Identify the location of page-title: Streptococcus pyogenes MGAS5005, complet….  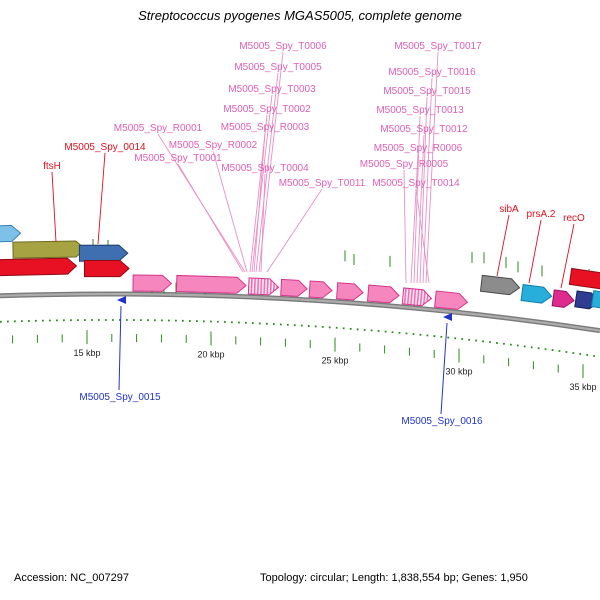
(300, 15).